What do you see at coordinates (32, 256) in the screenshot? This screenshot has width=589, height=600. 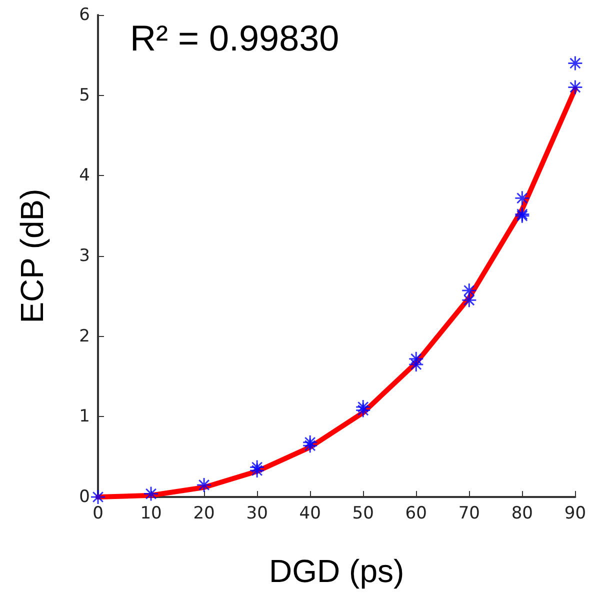 I see `y-axis-title: ECP (dB)` at bounding box center [32, 256].